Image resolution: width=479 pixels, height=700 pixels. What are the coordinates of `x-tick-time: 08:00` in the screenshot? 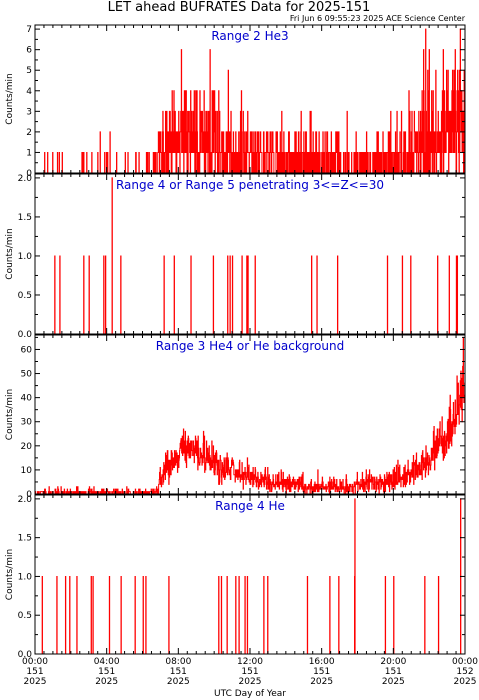 It's located at (178, 662).